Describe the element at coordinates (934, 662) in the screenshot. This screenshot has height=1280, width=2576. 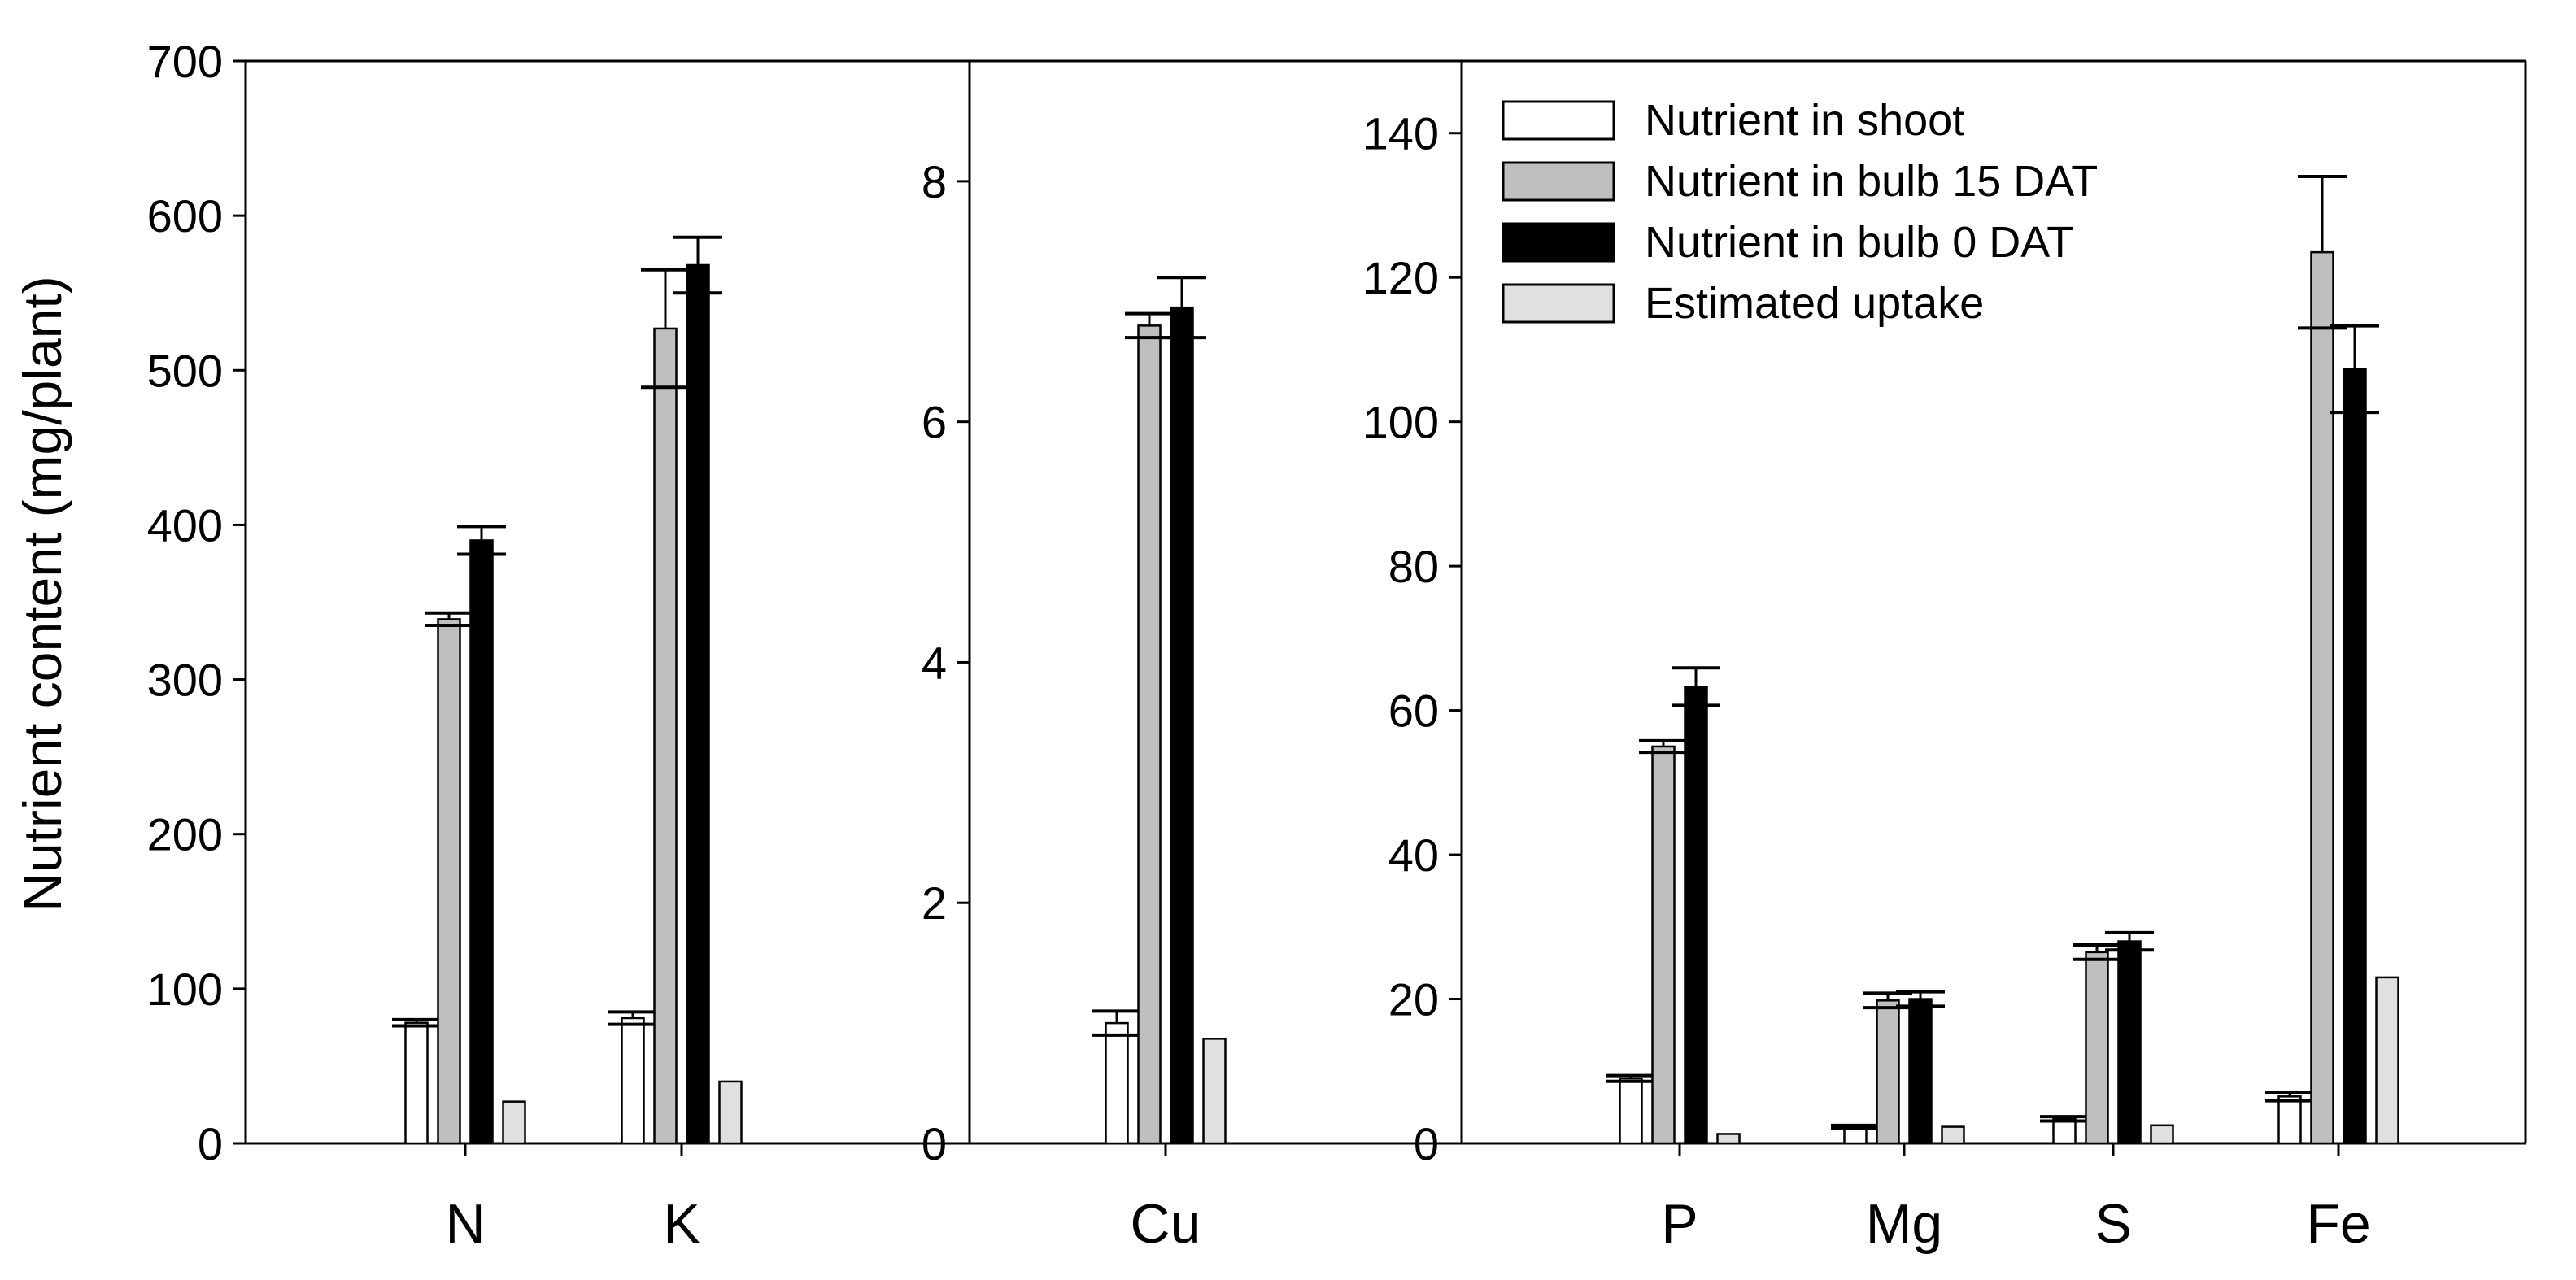
I see `y-tick-label-middle: 4` at that location.